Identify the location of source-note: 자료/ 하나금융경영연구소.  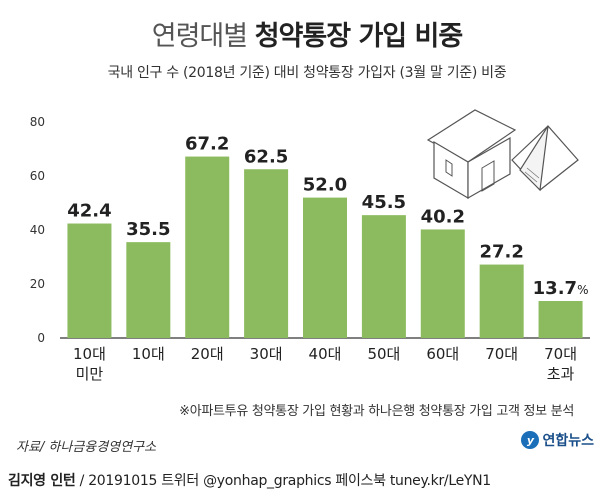
(86, 447).